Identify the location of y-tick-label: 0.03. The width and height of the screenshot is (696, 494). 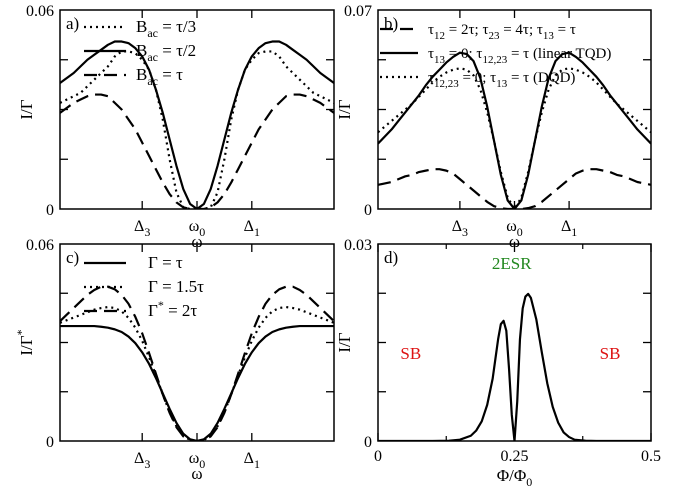
(358, 245).